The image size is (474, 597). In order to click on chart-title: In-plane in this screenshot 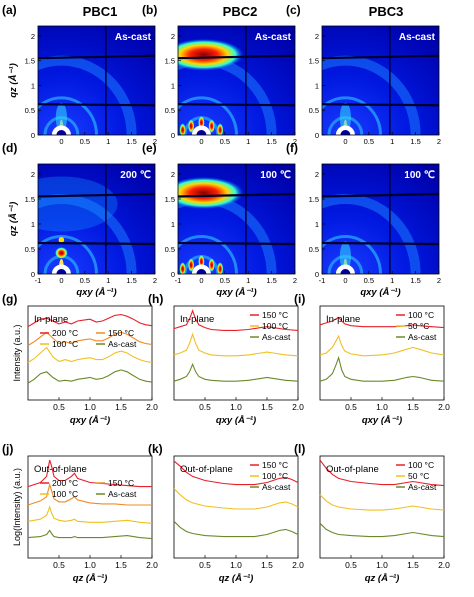, I will do `click(197, 319)`.